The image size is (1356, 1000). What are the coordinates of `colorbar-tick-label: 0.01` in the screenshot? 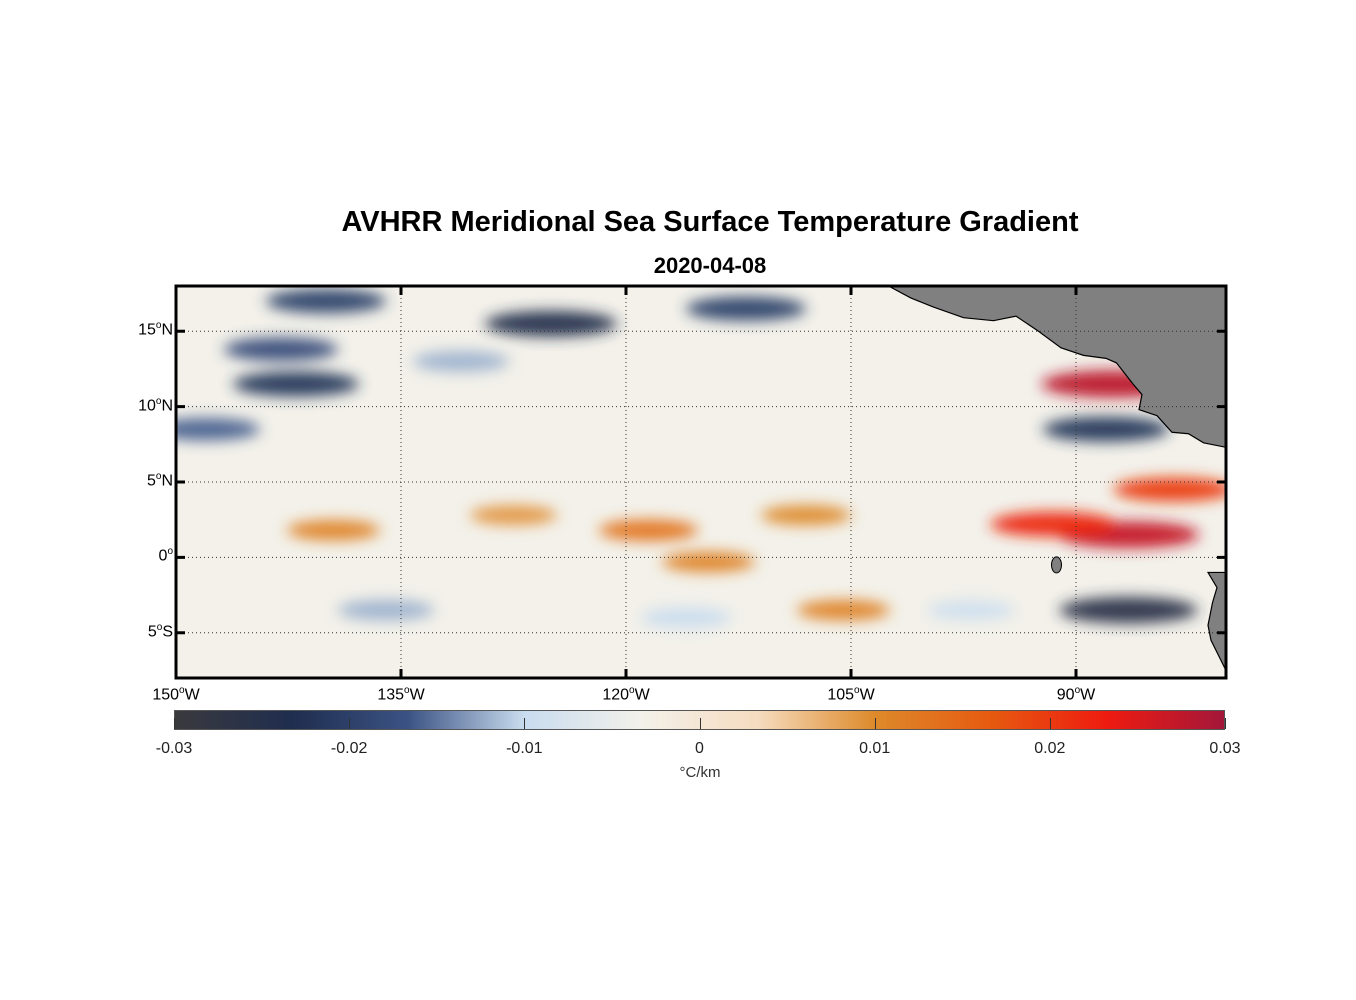 It's located at (875, 748).